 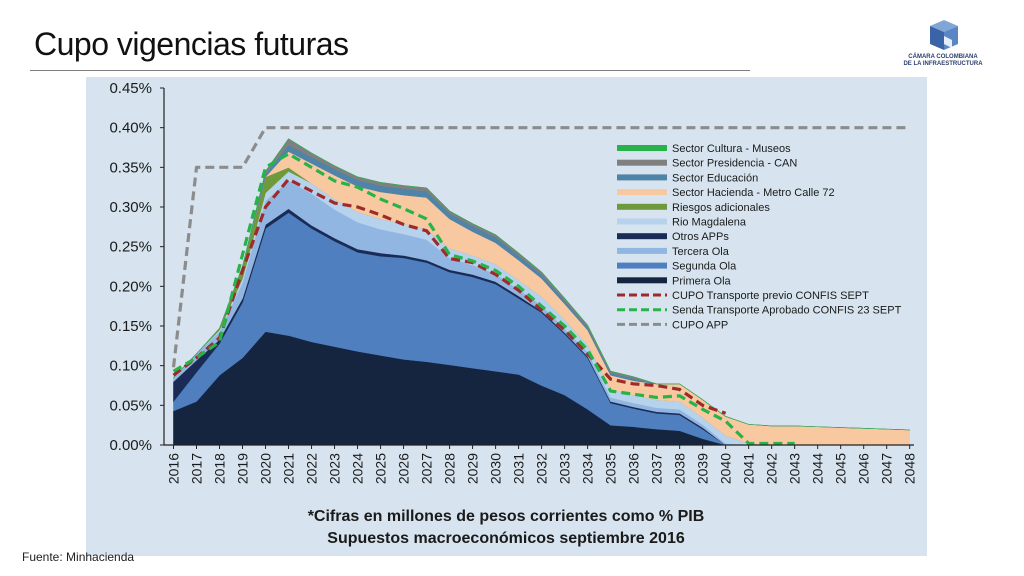 I want to click on x-tick-label: 2019, so click(x=243, y=468).